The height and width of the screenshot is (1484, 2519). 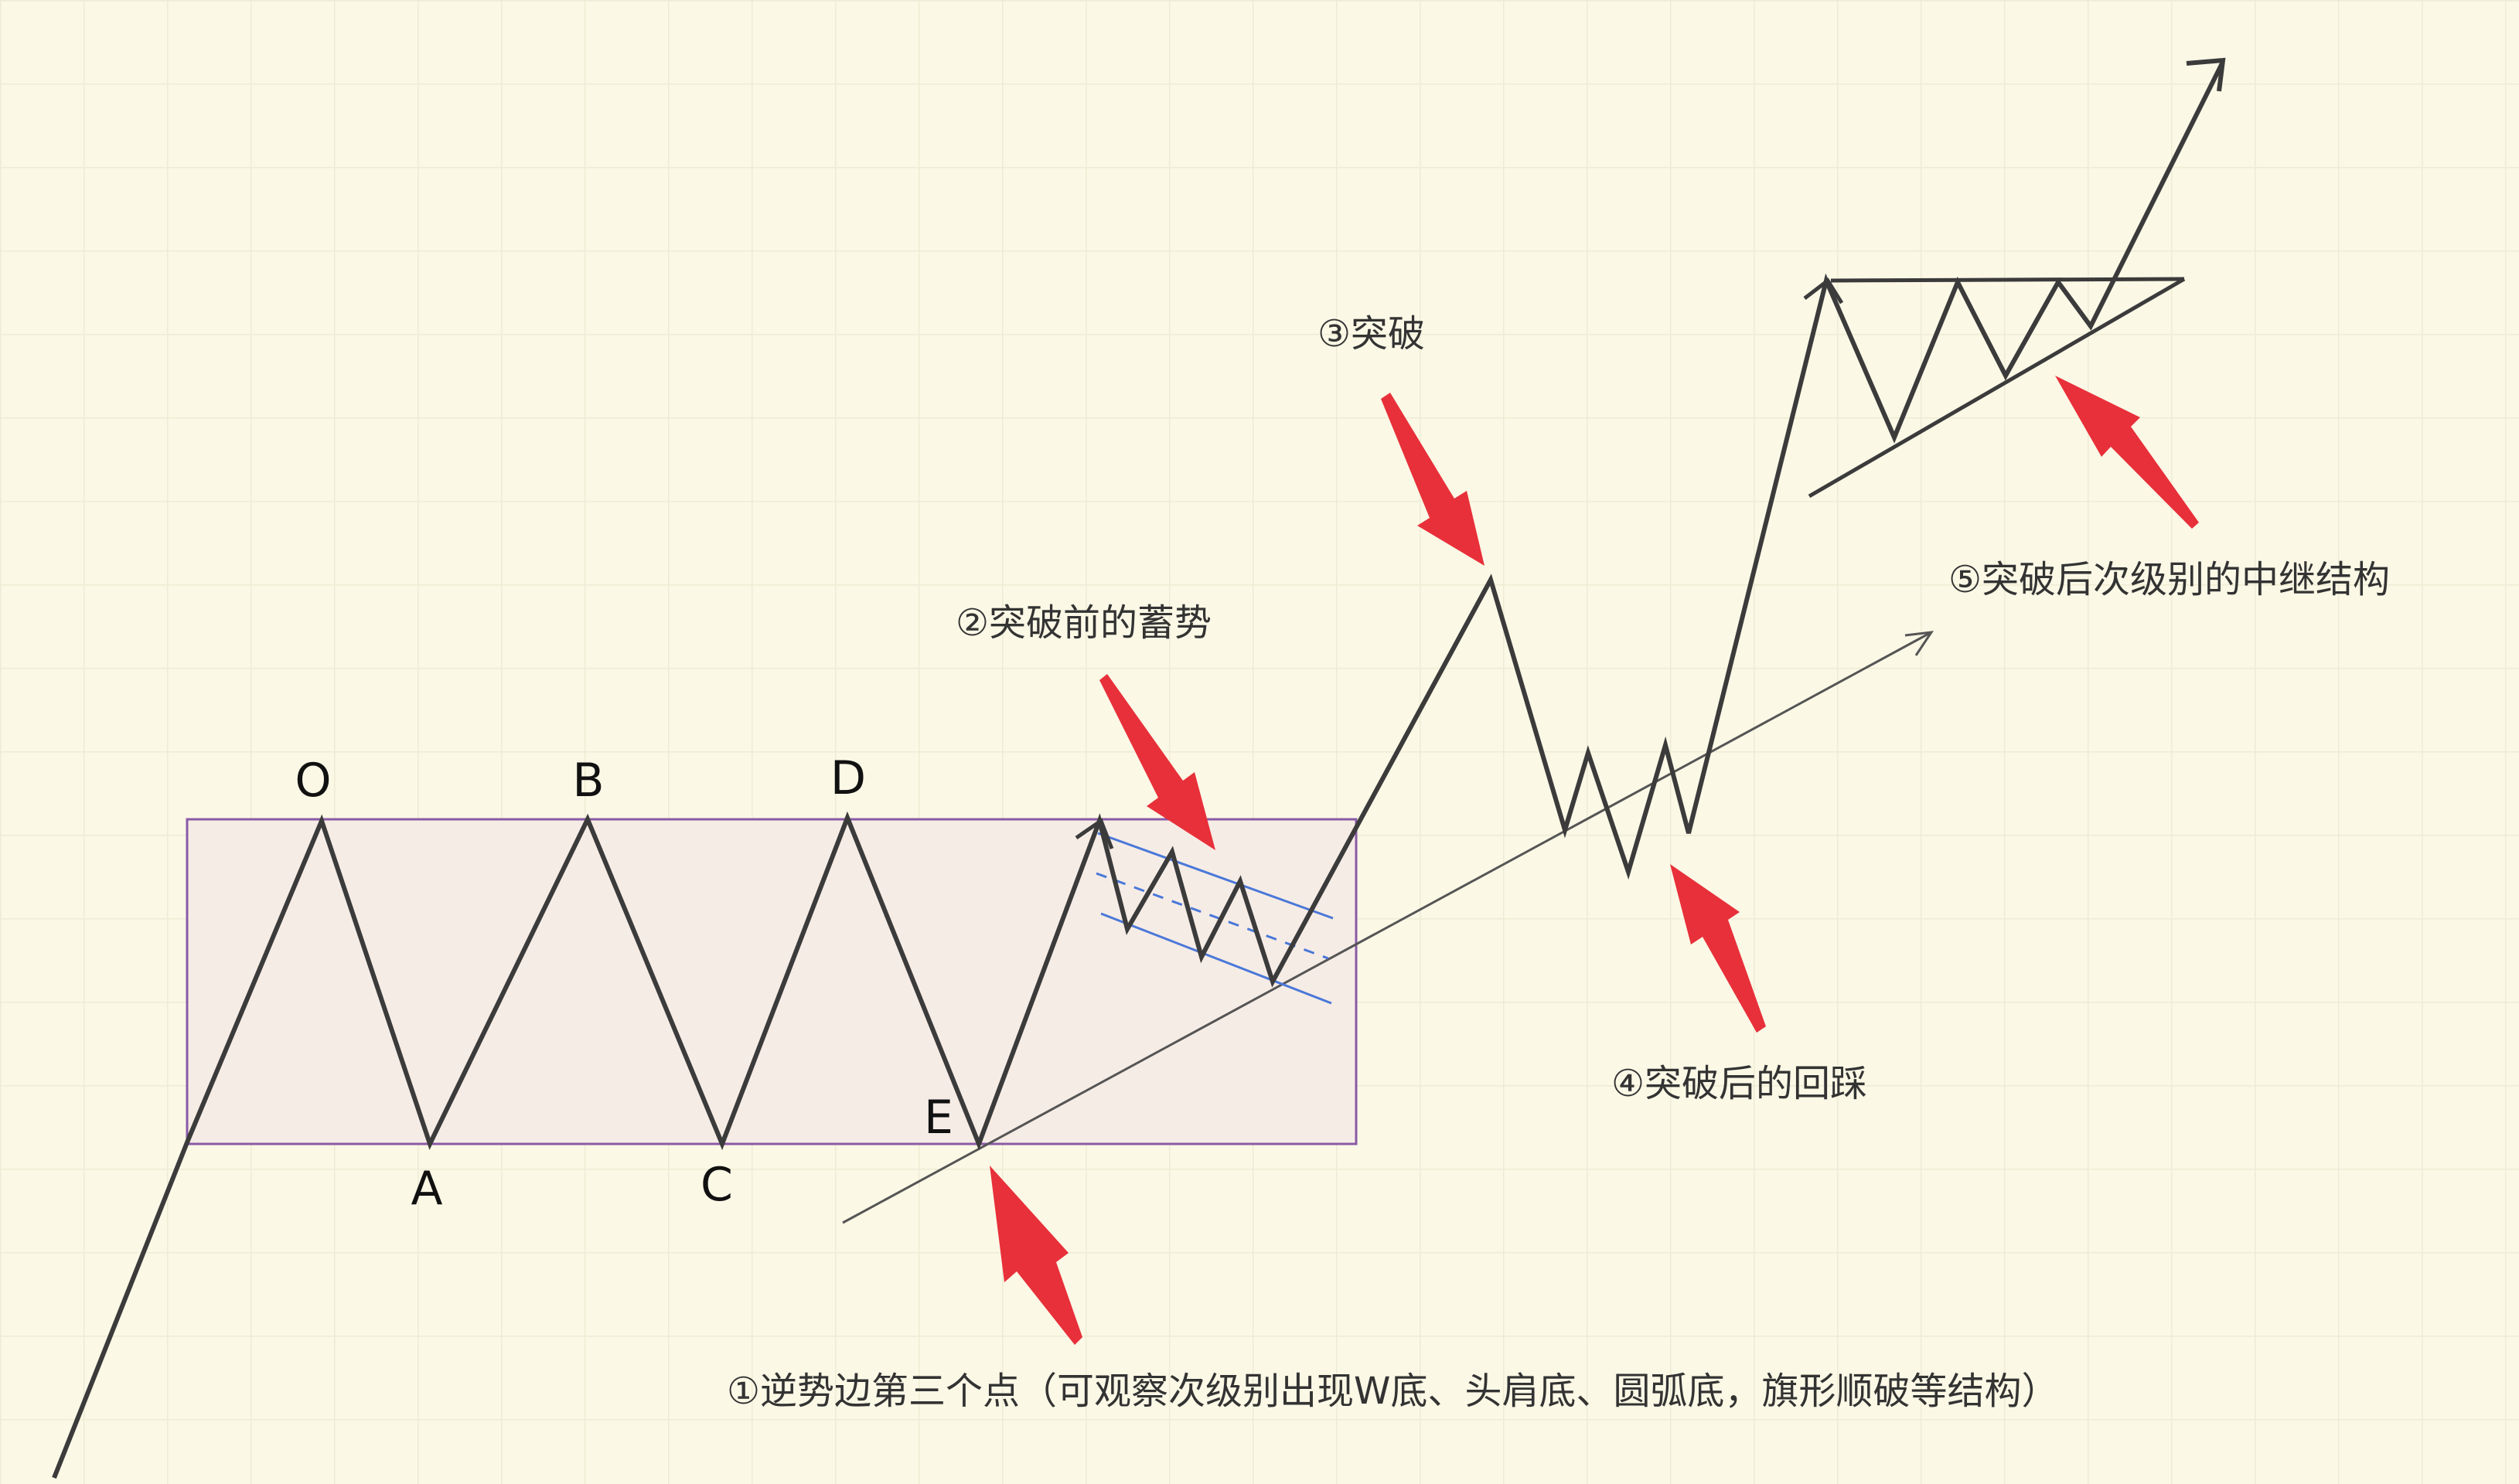 I want to click on label-o: O, so click(x=313, y=781).